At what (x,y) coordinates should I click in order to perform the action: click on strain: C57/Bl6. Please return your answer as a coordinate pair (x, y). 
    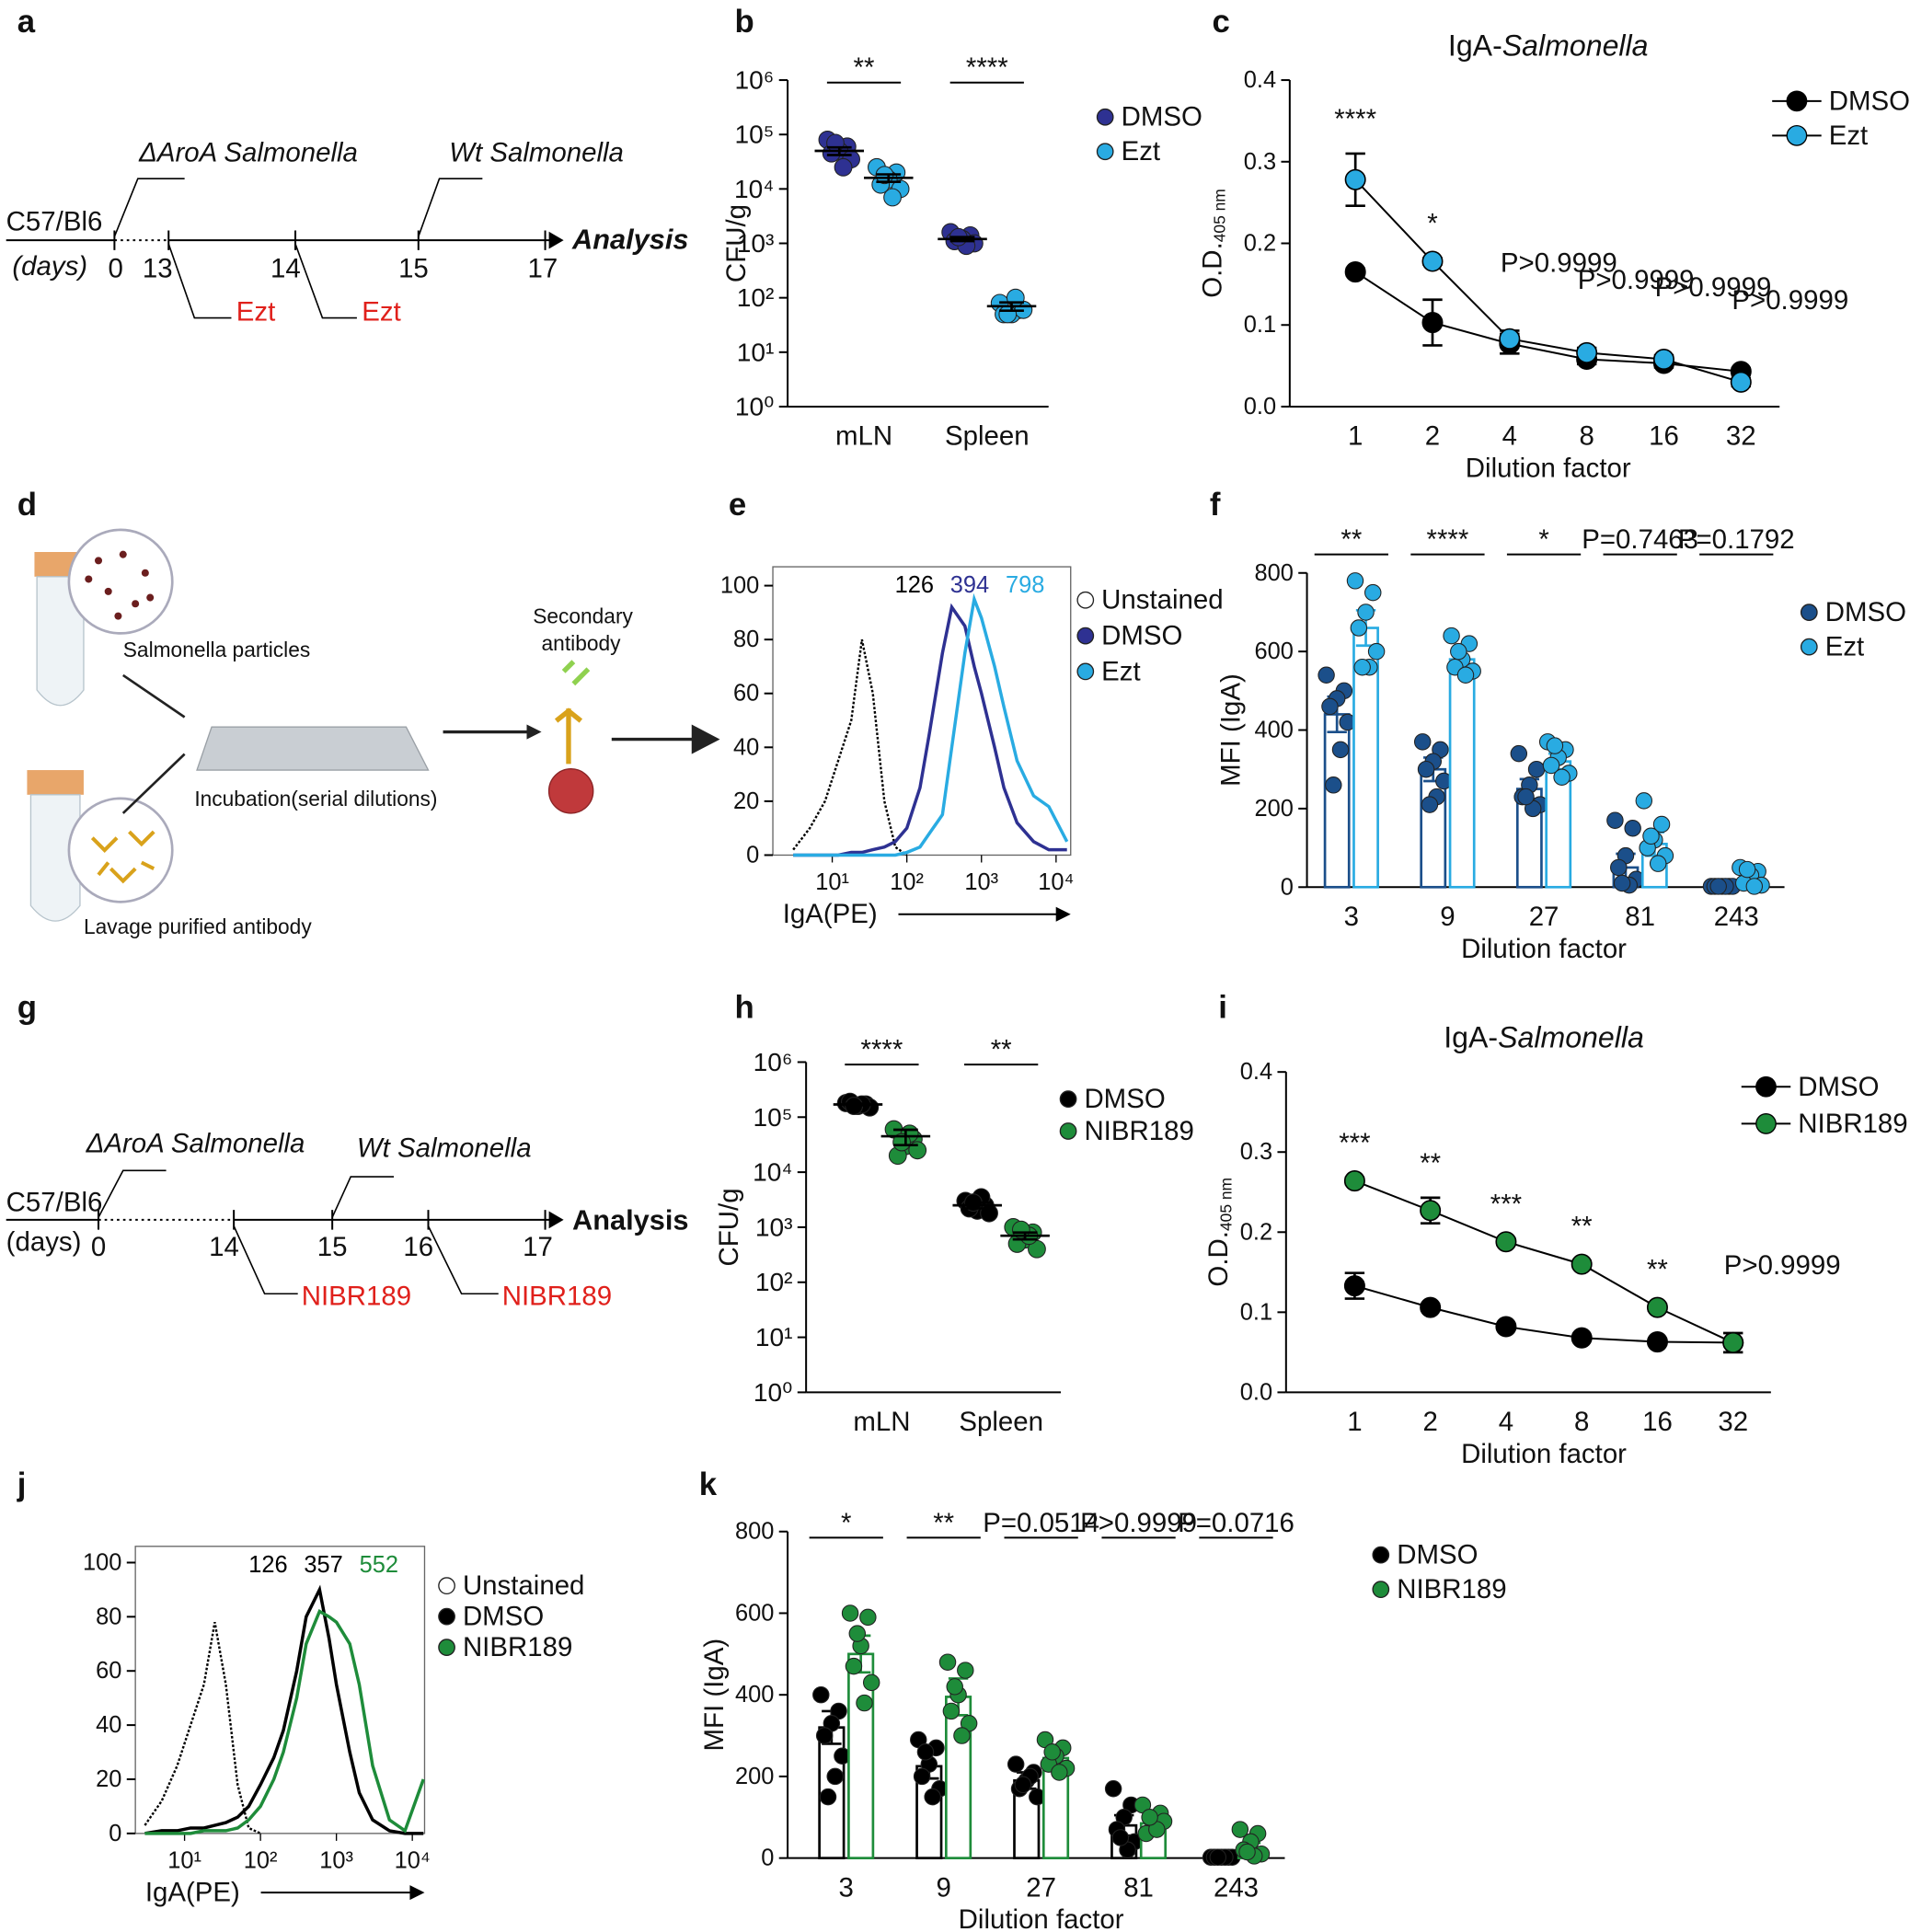
    Looking at the image, I should click on (55, 222).